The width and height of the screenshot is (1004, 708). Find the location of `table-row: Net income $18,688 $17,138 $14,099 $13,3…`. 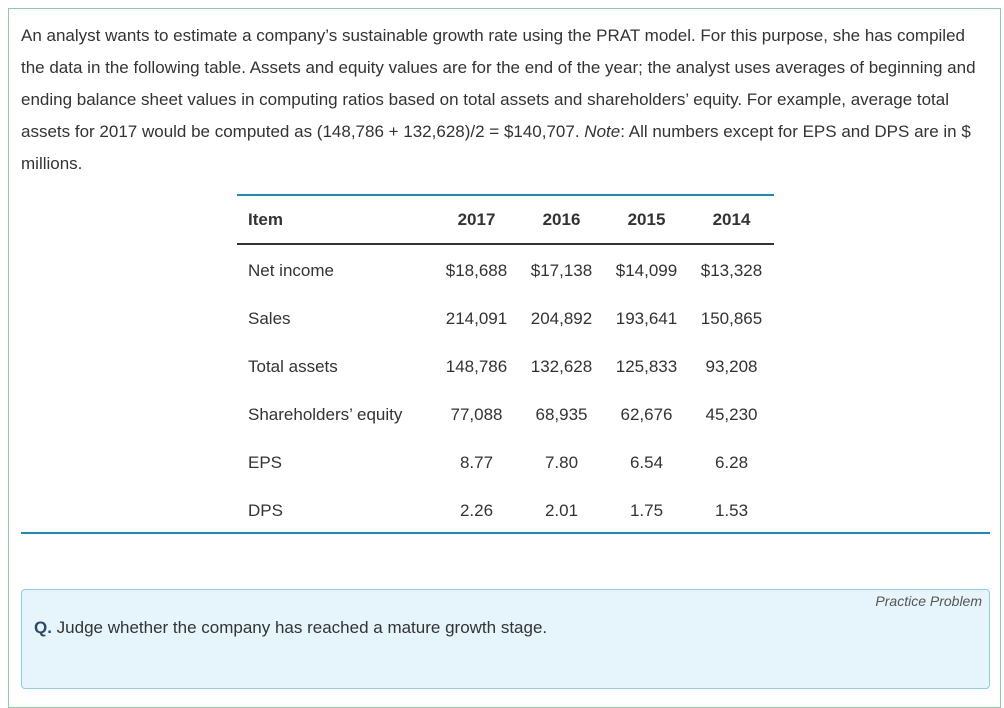

table-row: Net income $18,688 $17,138 $14,099 $13,3… is located at coordinates (505, 269).